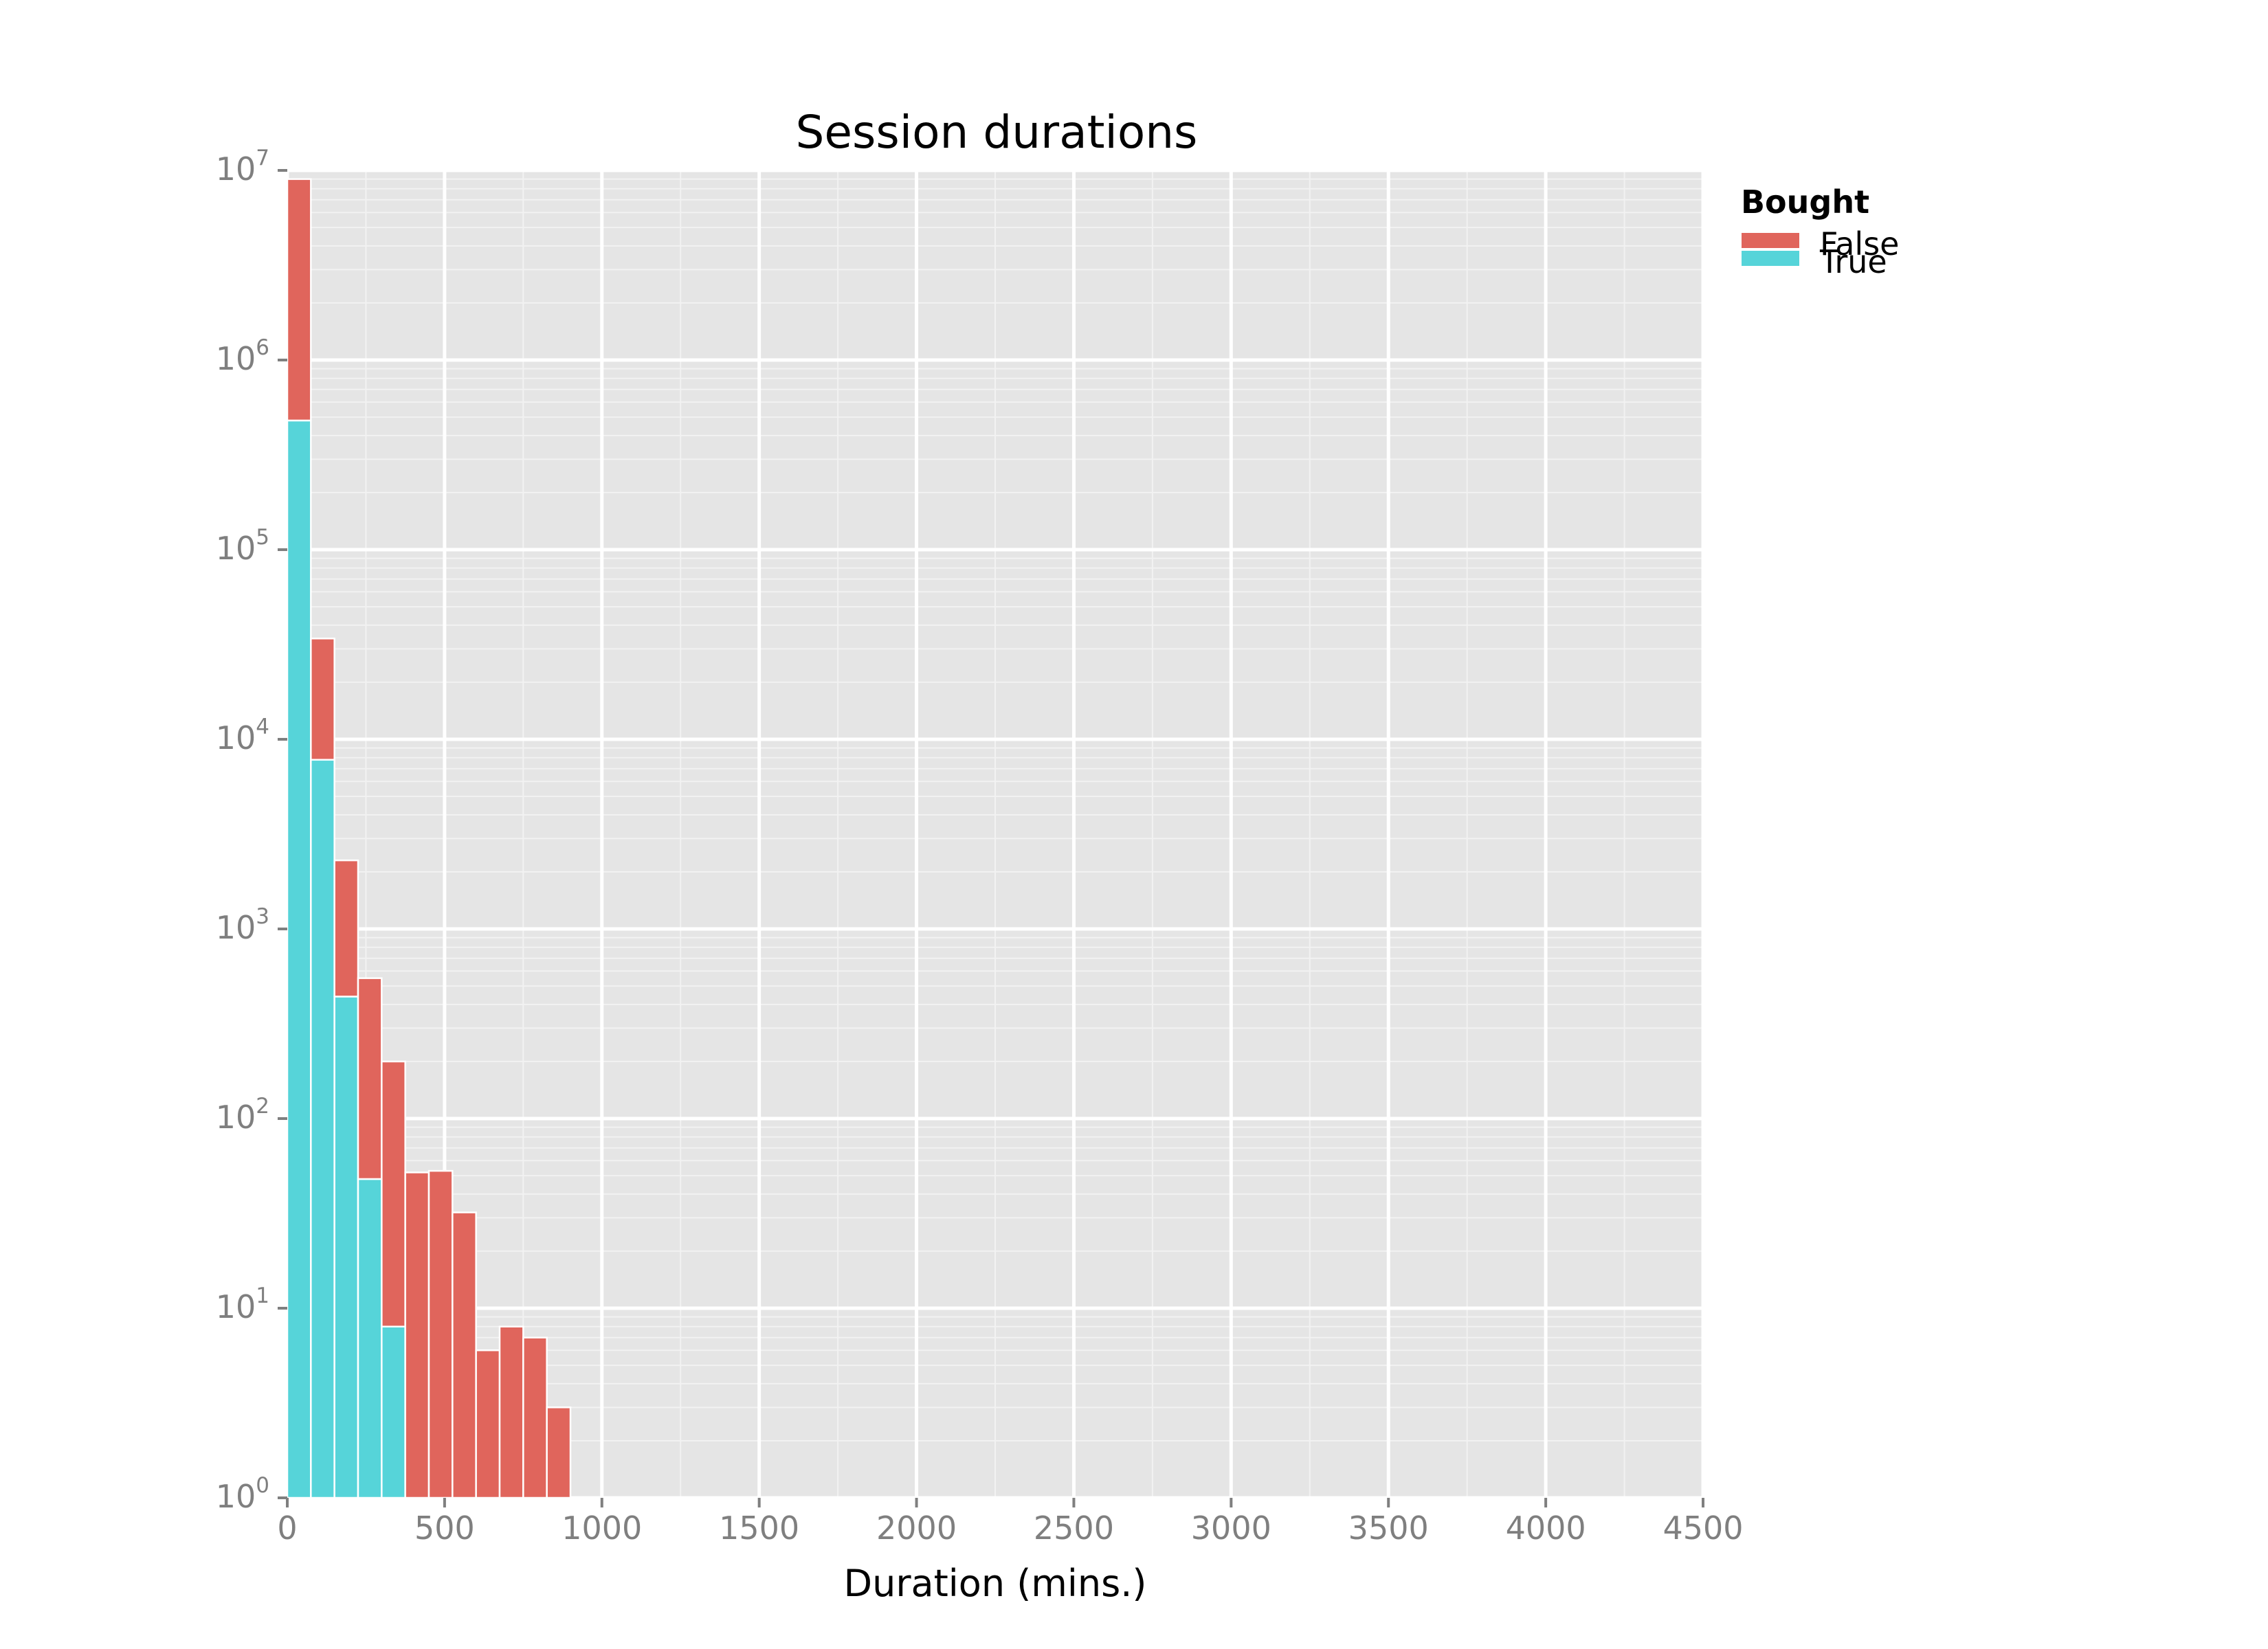  What do you see at coordinates (759, 1528) in the screenshot?
I see `x-tick-label: 1500` at bounding box center [759, 1528].